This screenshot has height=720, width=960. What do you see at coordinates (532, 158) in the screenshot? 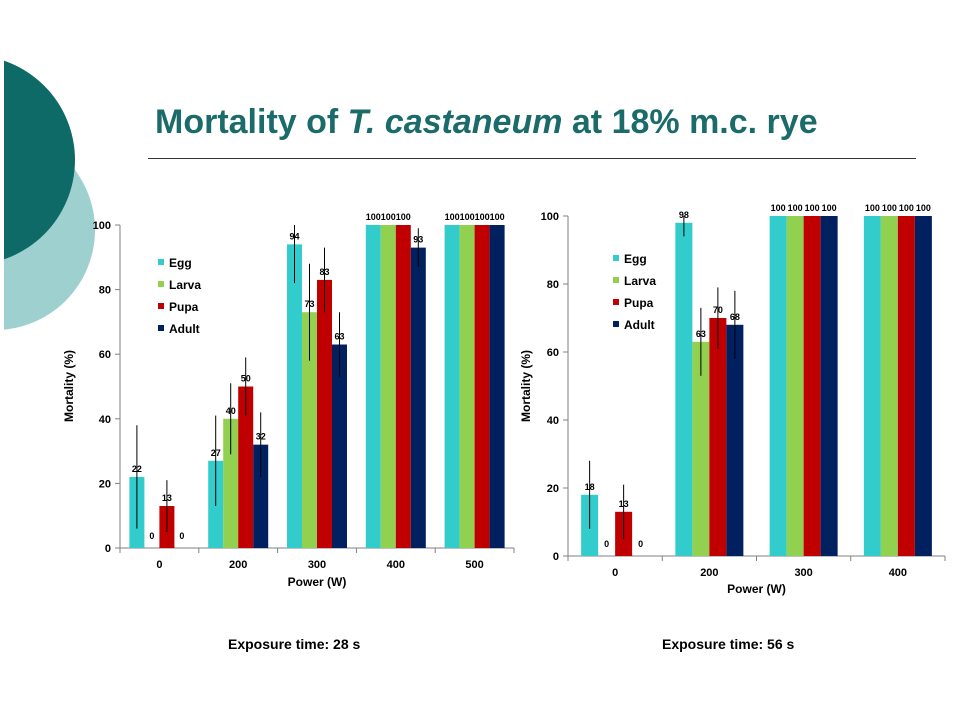
I see `title-divider` at bounding box center [532, 158].